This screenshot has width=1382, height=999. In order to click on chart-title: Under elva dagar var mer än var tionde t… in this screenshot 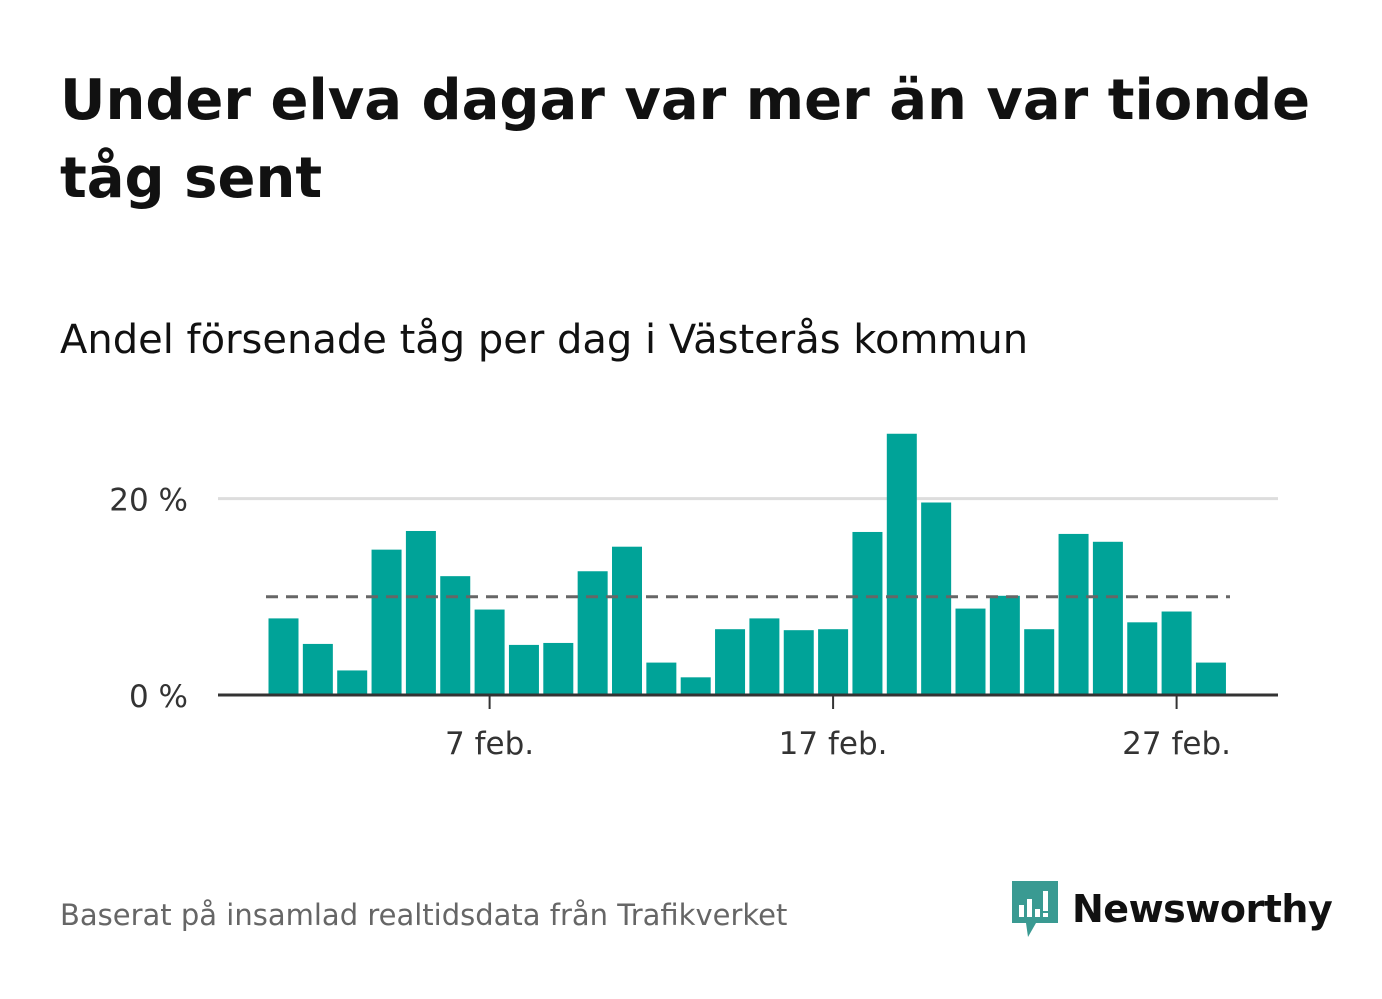, I will do `click(685, 139)`.